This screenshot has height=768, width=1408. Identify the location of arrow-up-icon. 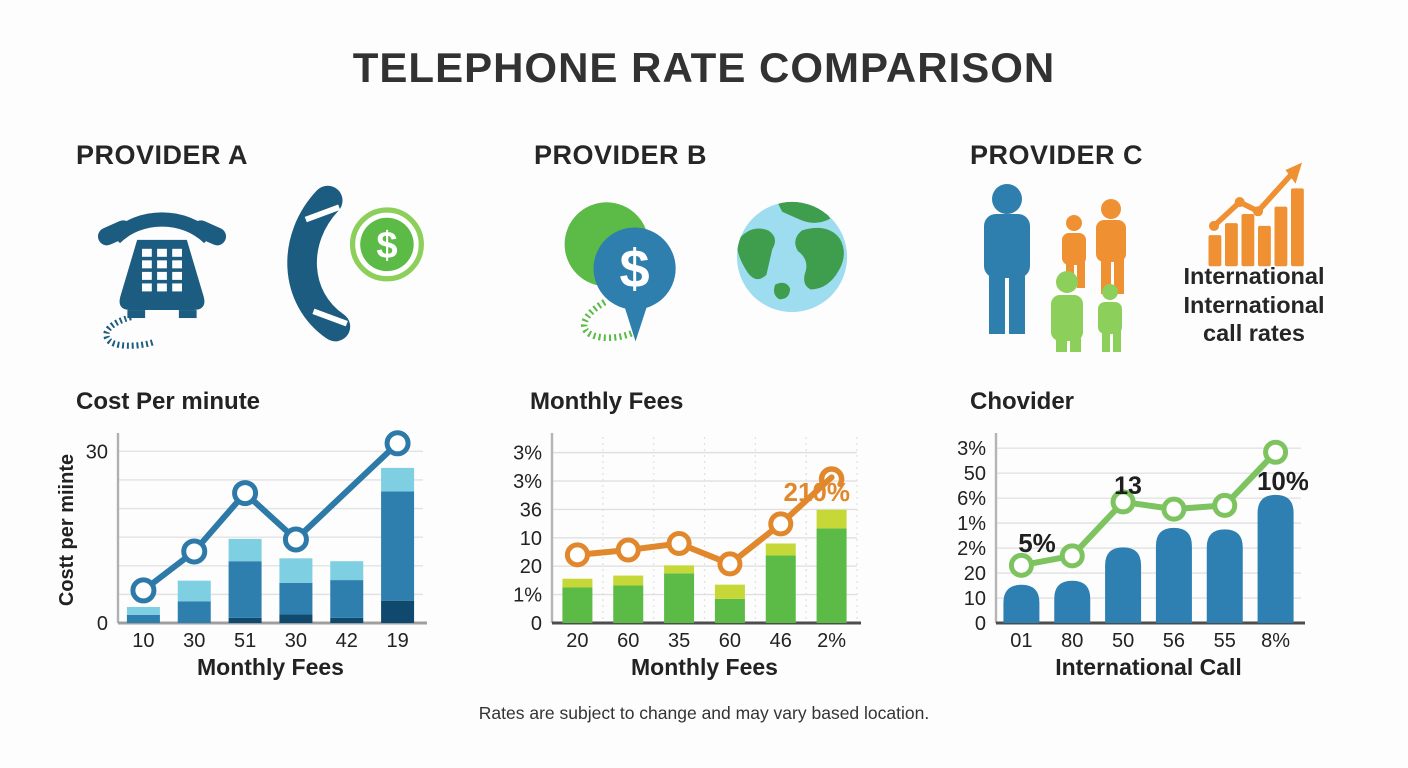
(1293, 173).